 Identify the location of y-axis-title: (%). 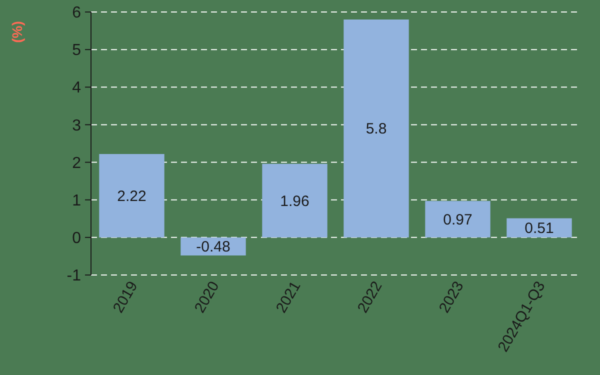
(17, 32).